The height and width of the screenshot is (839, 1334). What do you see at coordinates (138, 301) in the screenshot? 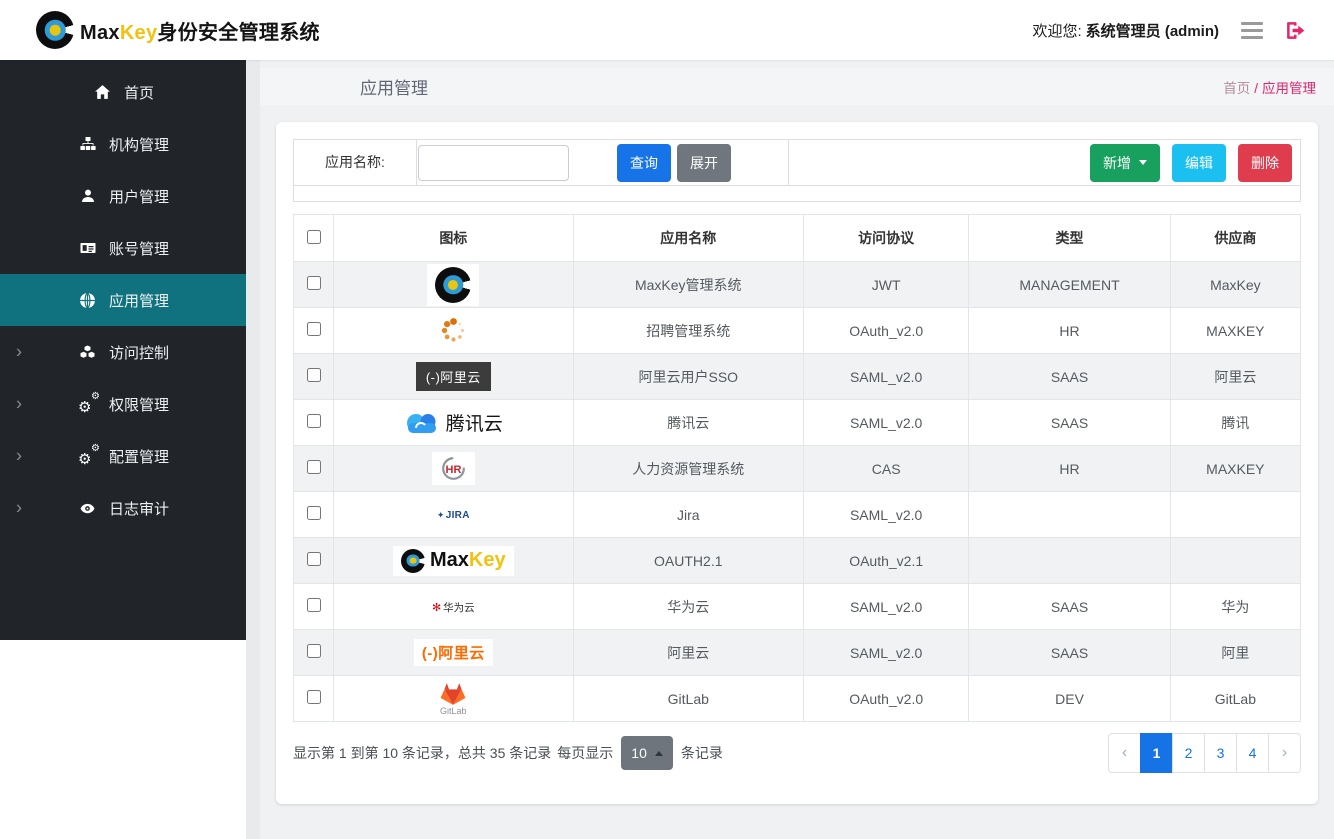
I see `sidebar-item-label: 应用管理` at bounding box center [138, 301].